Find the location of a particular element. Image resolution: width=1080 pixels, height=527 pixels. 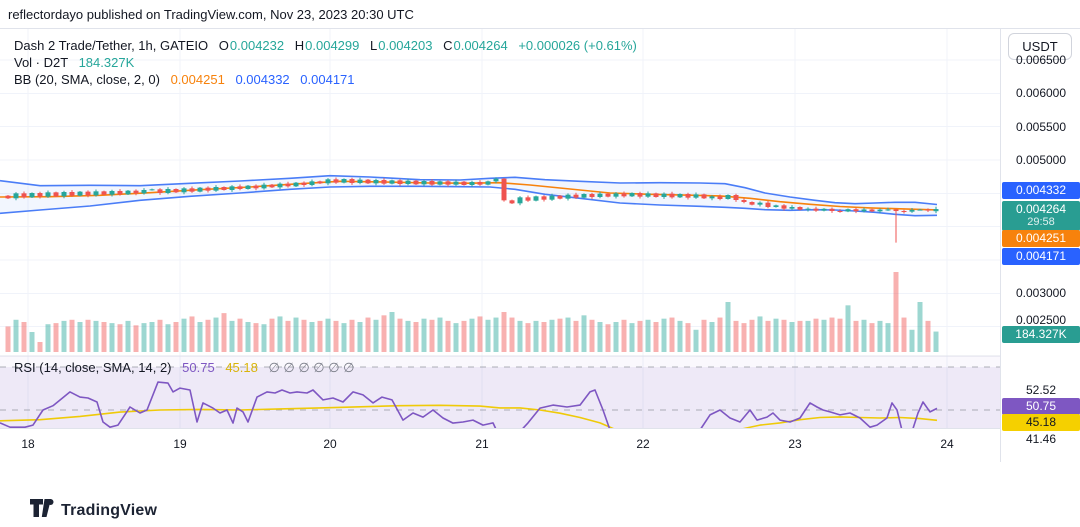

rsi-empty-values: ∅ ∅ ∅ ∅ ∅ ∅ is located at coordinates (311, 367).